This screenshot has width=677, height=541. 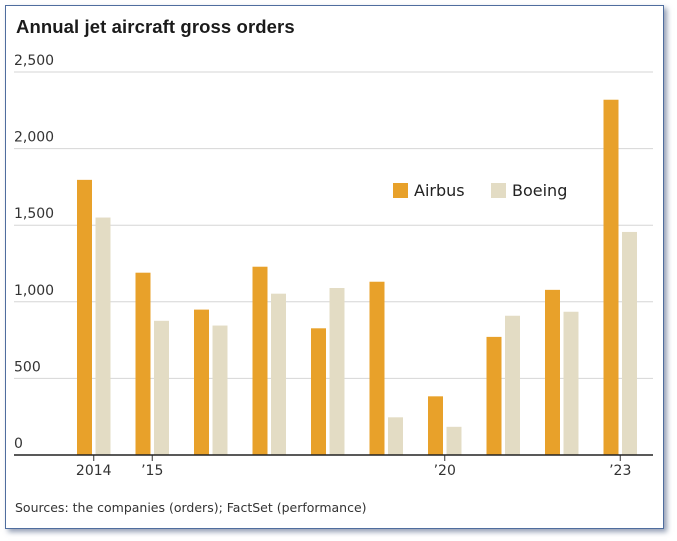 What do you see at coordinates (103, 336) in the screenshot?
I see `bar-boeing-2014` at bounding box center [103, 336].